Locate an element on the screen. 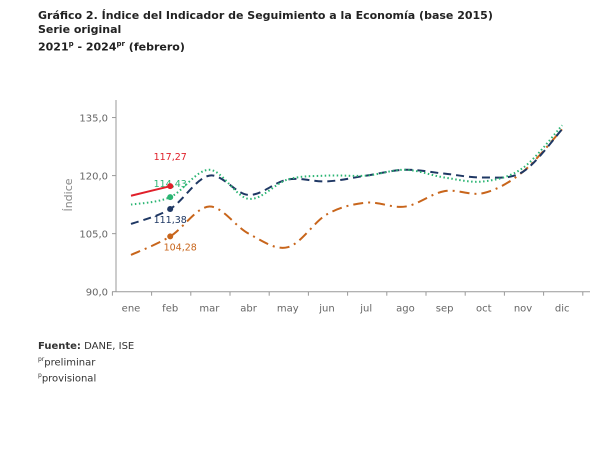 The height and width of the screenshot is (455, 600). y-tick-label: 105,0 is located at coordinates (93, 235).